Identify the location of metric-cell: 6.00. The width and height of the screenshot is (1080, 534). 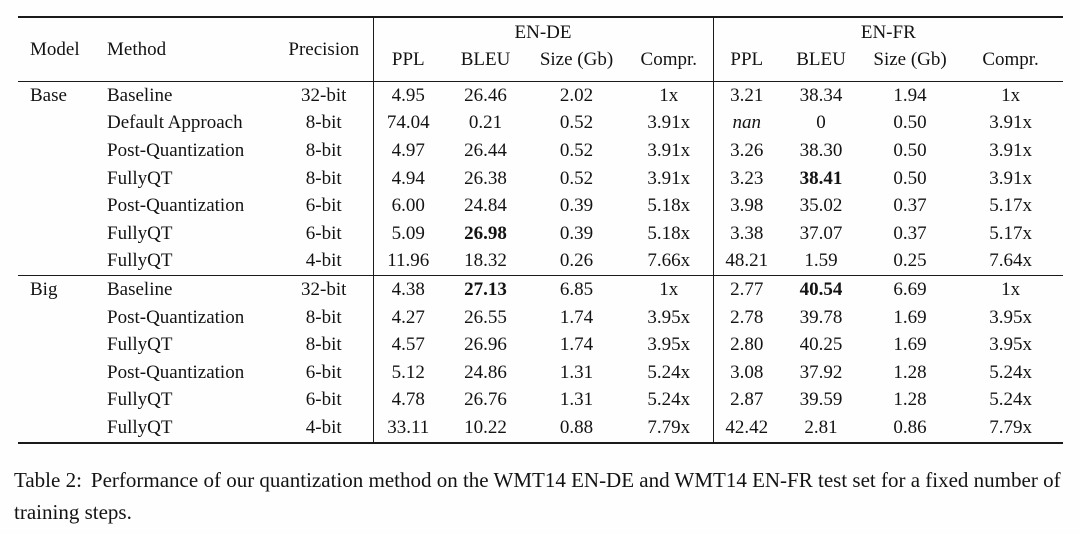
(407, 206).